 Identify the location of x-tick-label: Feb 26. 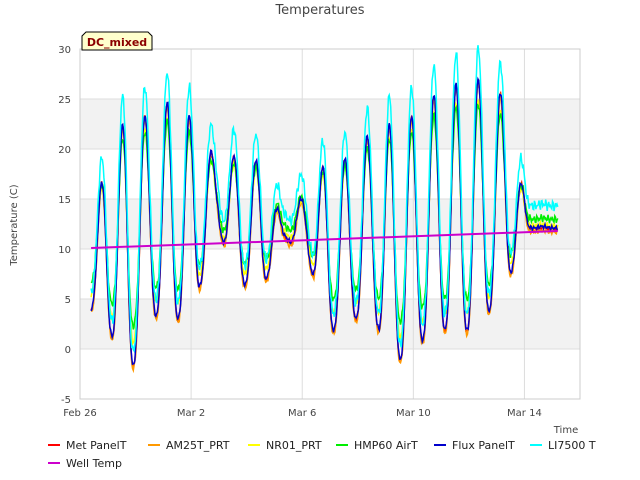
(80, 413).